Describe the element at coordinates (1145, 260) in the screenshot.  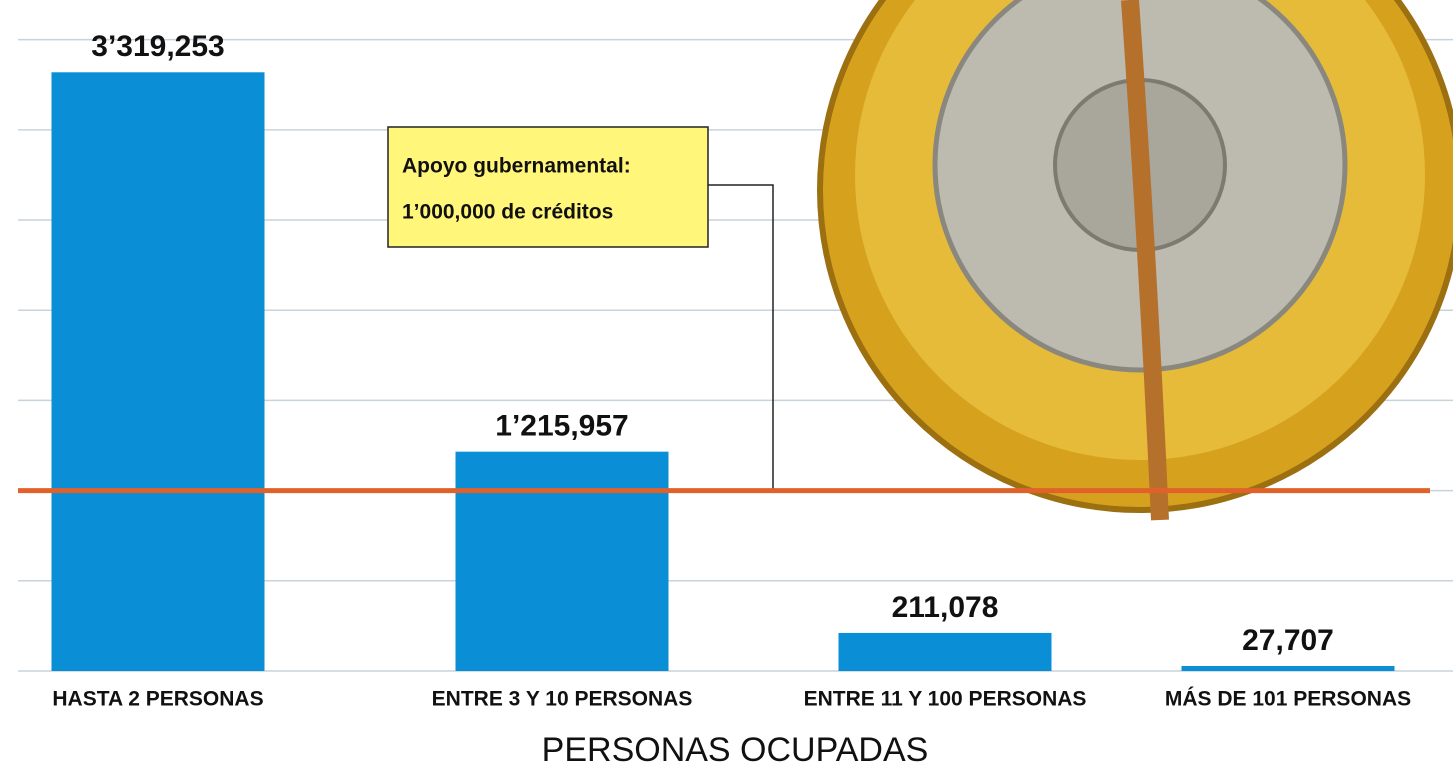
I see `rope` at that location.